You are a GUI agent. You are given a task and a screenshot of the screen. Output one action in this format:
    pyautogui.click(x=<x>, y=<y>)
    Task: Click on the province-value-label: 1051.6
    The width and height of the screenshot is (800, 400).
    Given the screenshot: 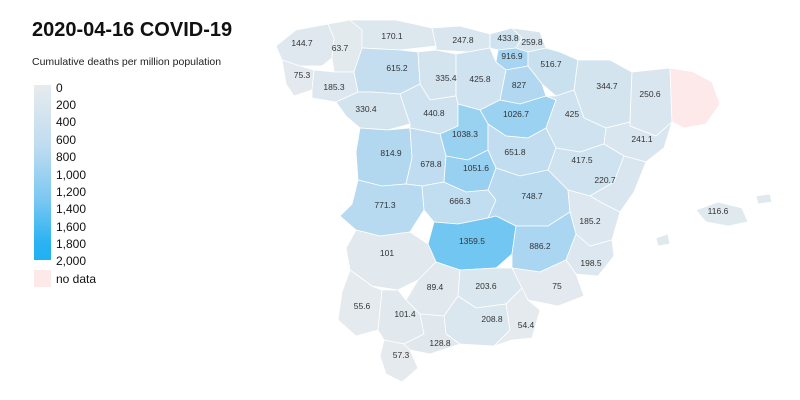 What is the action you would take?
    pyautogui.click(x=476, y=168)
    